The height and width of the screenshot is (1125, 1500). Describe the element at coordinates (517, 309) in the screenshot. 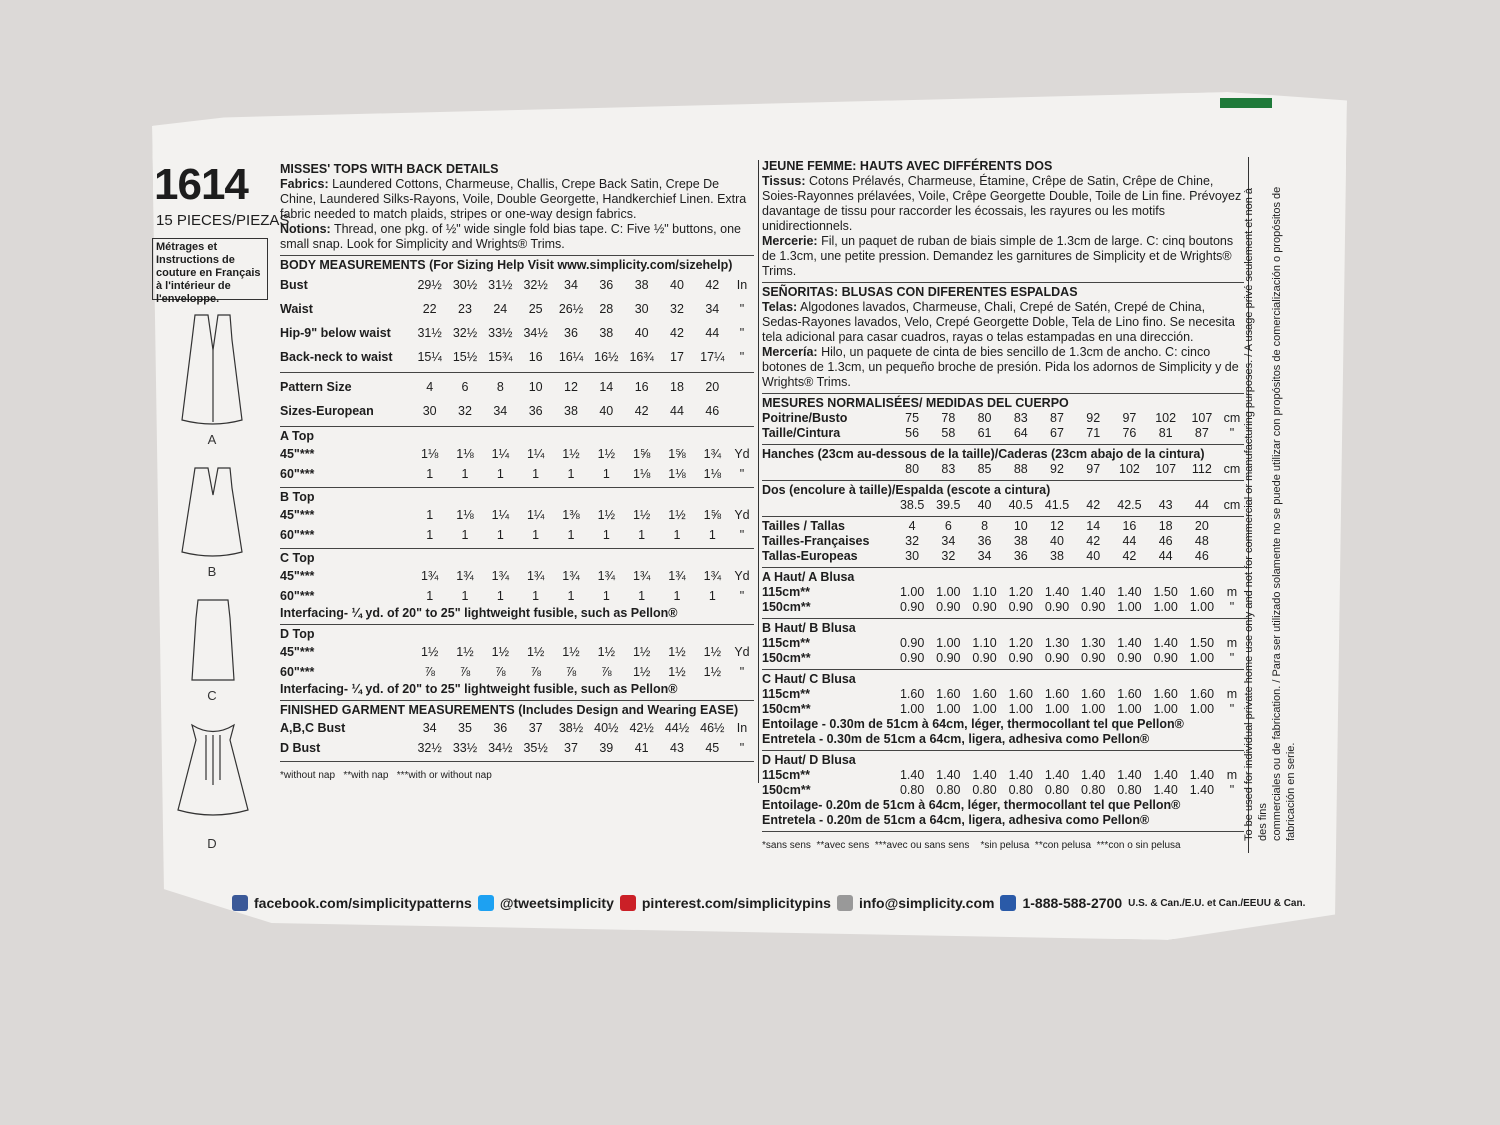

I see `table-row: Waist 22 23 24 25 26½ 28 30 32 34 "` at that location.